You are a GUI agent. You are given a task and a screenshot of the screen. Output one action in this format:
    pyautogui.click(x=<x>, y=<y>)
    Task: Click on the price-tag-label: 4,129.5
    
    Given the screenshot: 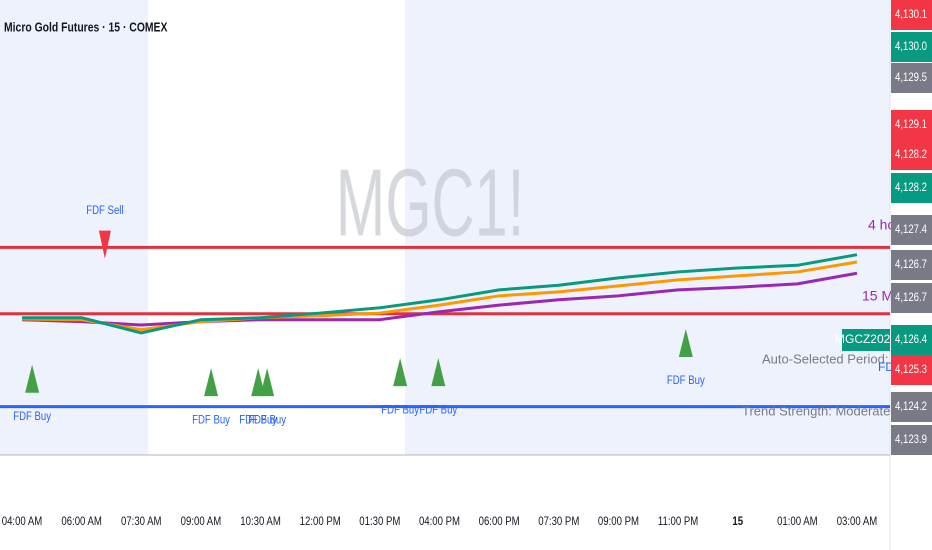 What is the action you would take?
    pyautogui.click(x=911, y=77)
    